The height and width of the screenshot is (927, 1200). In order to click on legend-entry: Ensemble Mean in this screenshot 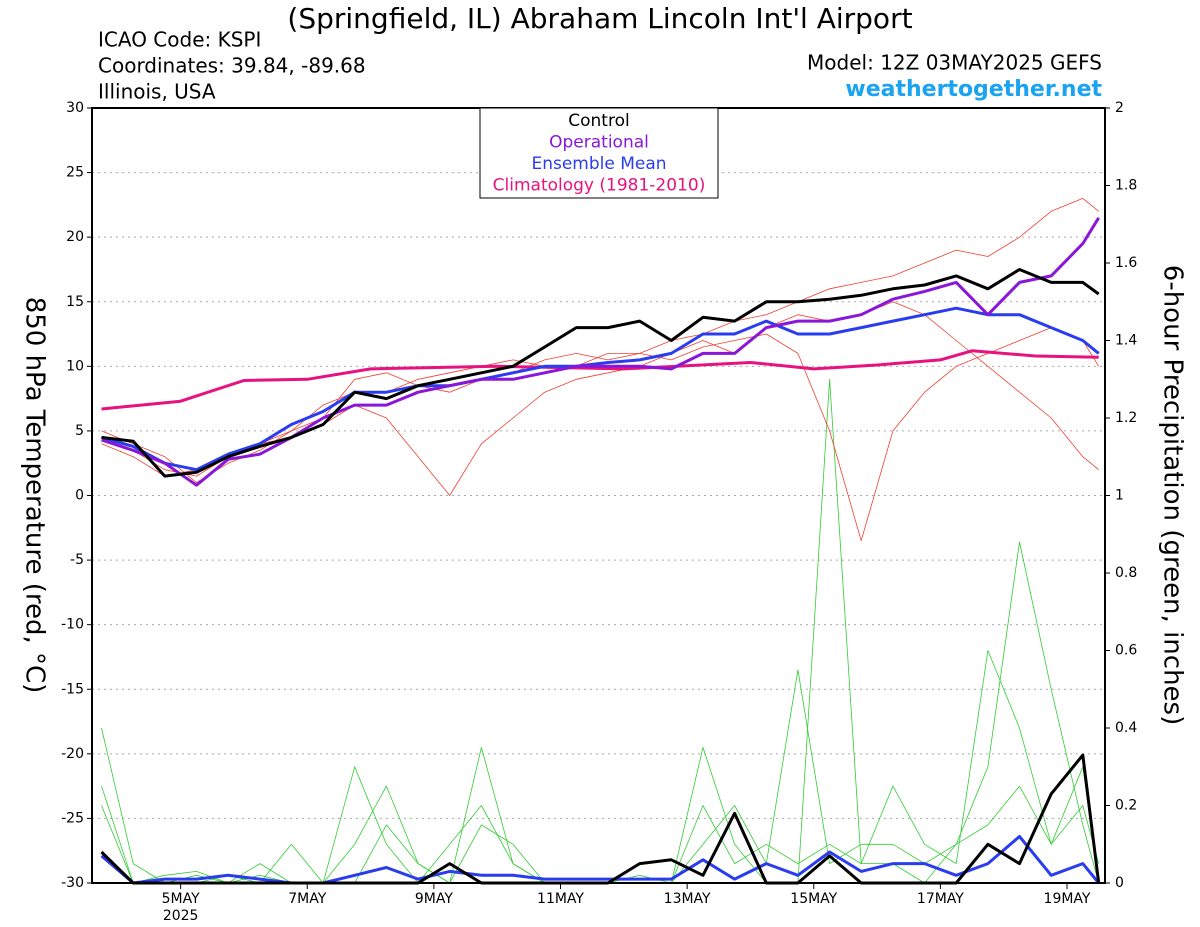, I will do `click(598, 164)`.